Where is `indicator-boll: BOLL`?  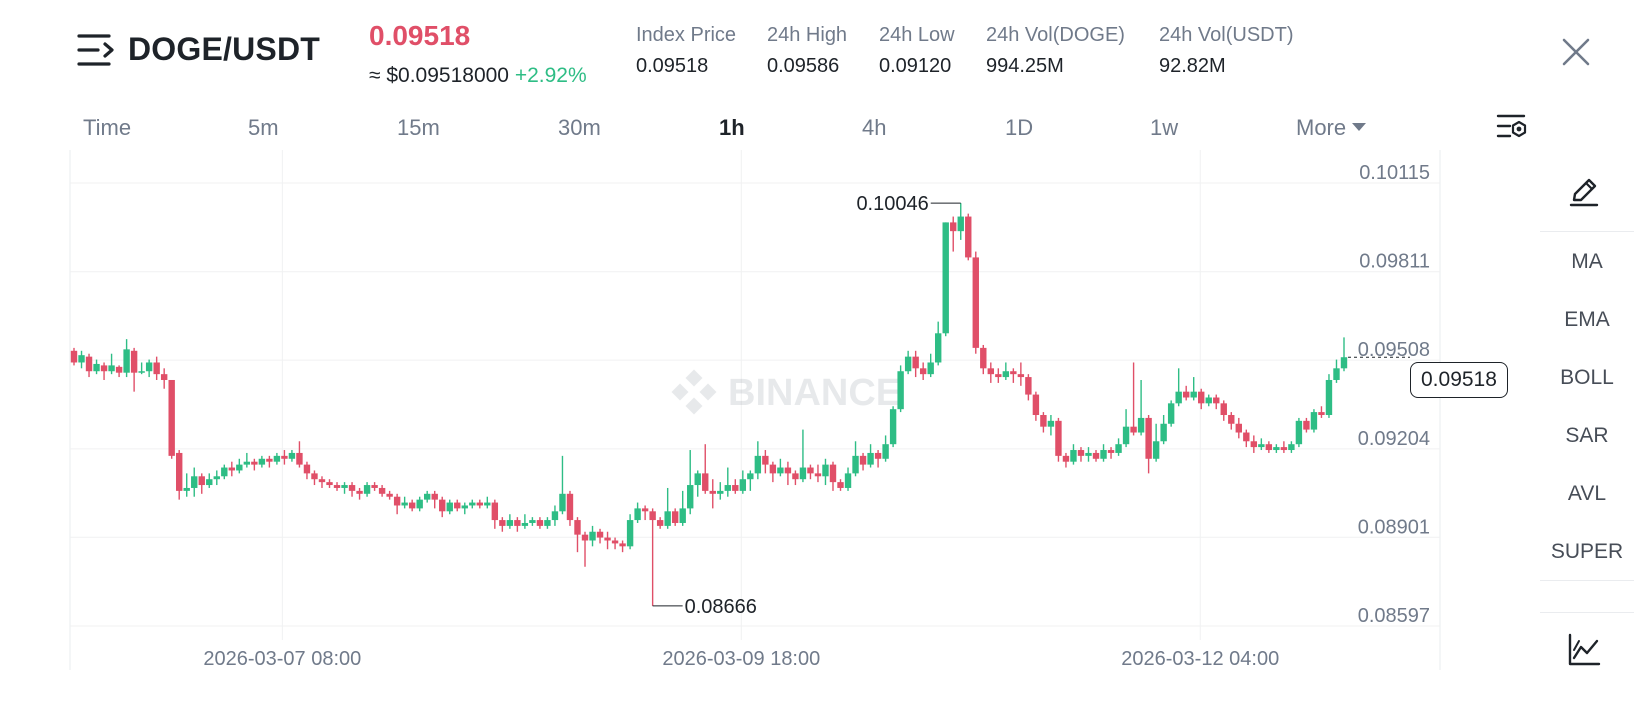
indicator-boll: BOLL is located at coordinates (1587, 377).